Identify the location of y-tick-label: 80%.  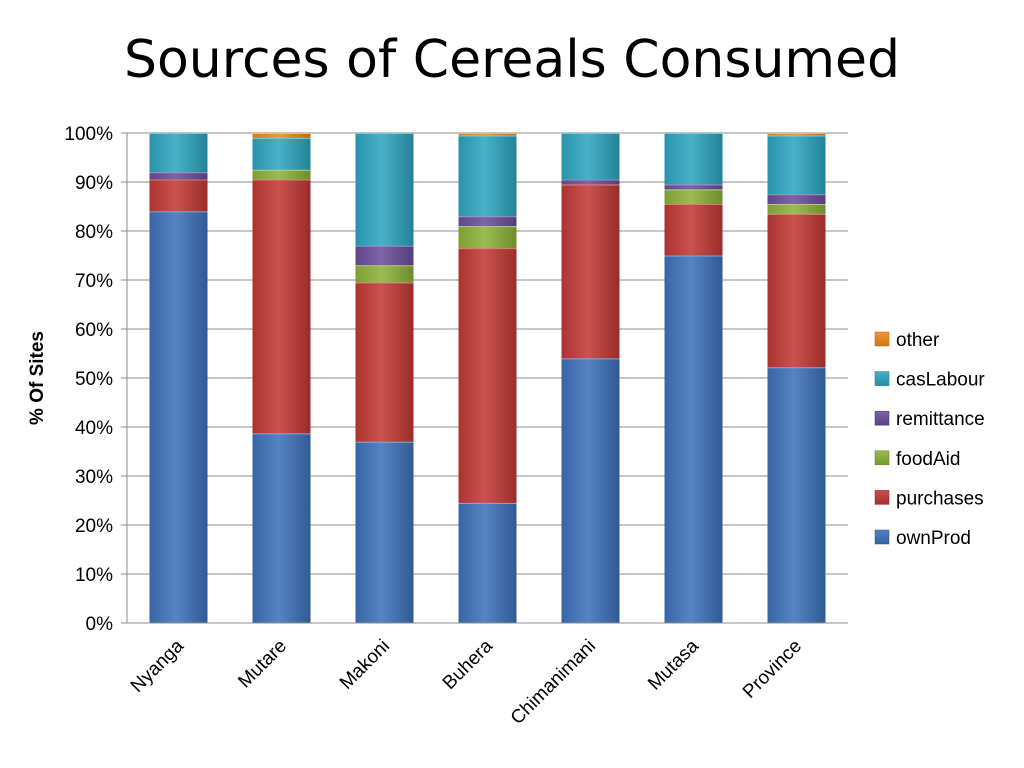
(94, 232).